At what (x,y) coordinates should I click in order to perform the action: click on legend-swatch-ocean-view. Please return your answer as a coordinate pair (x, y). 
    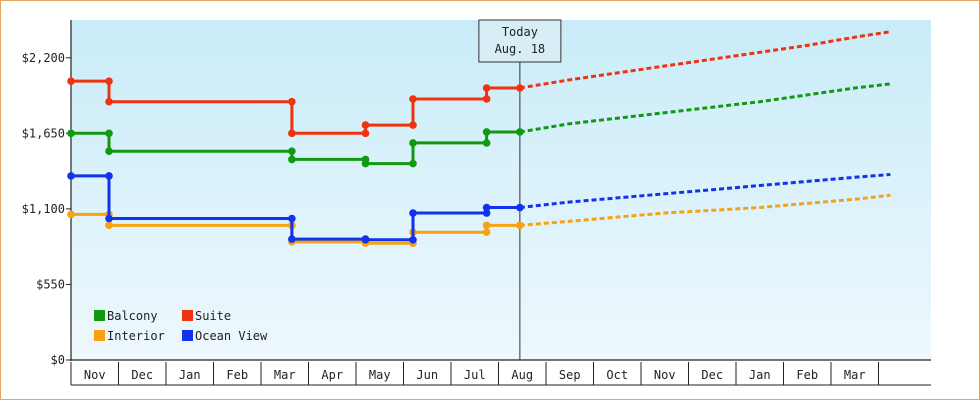
    Looking at the image, I should click on (187, 335).